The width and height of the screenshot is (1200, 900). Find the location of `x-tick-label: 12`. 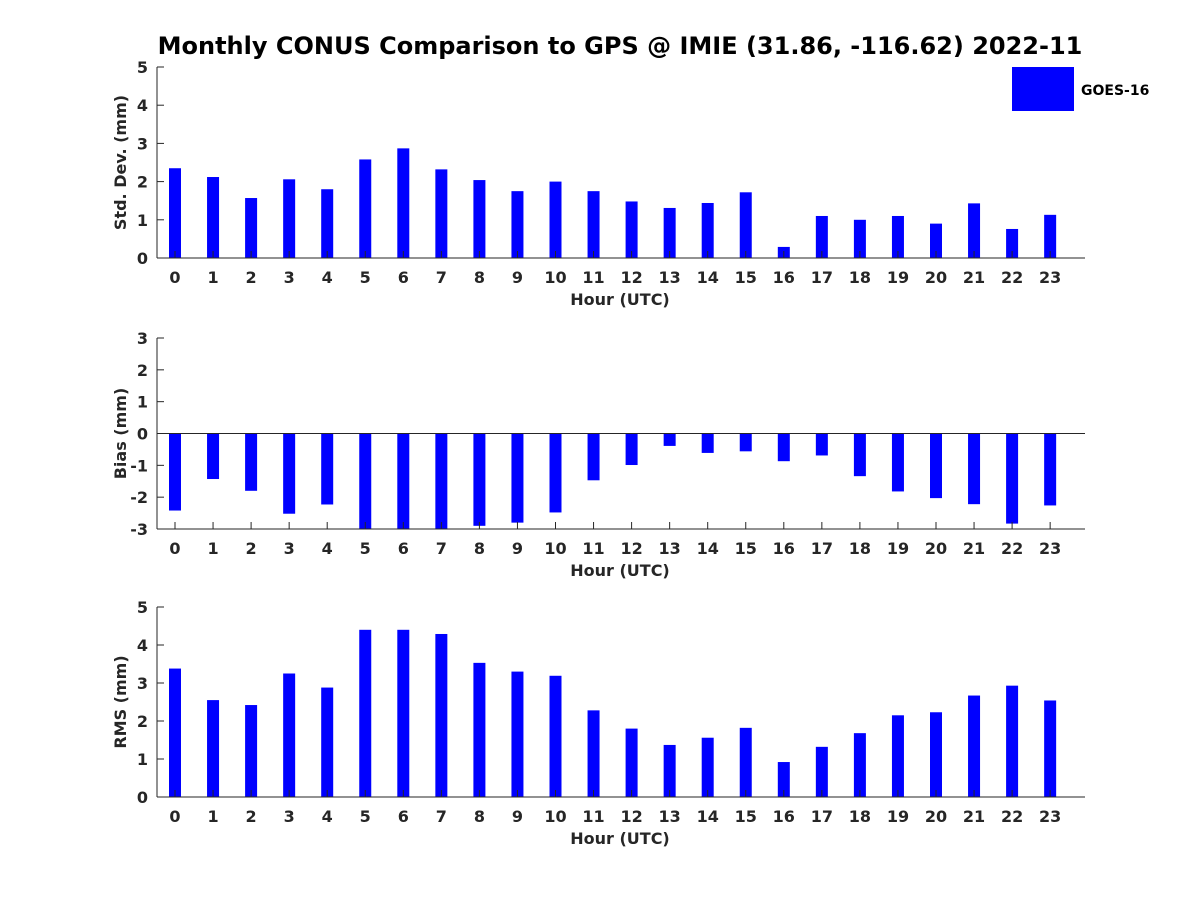

x-tick-label: 12 is located at coordinates (631, 816).